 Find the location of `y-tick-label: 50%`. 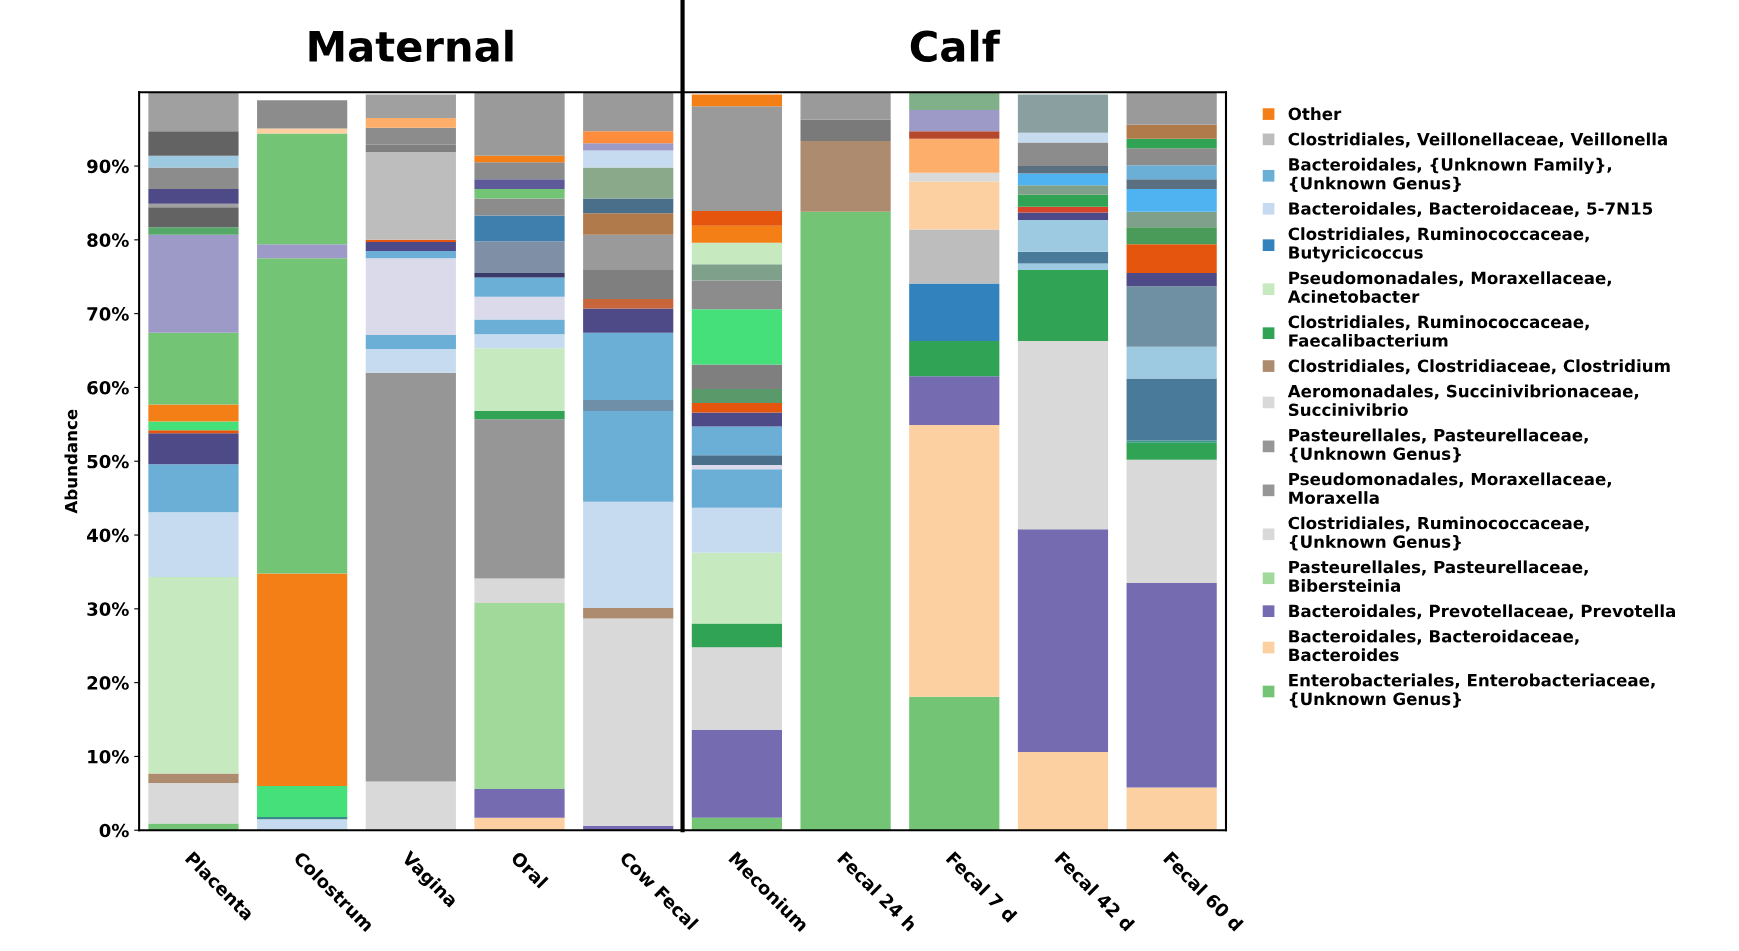

y-tick-label: 50% is located at coordinates (108, 461).